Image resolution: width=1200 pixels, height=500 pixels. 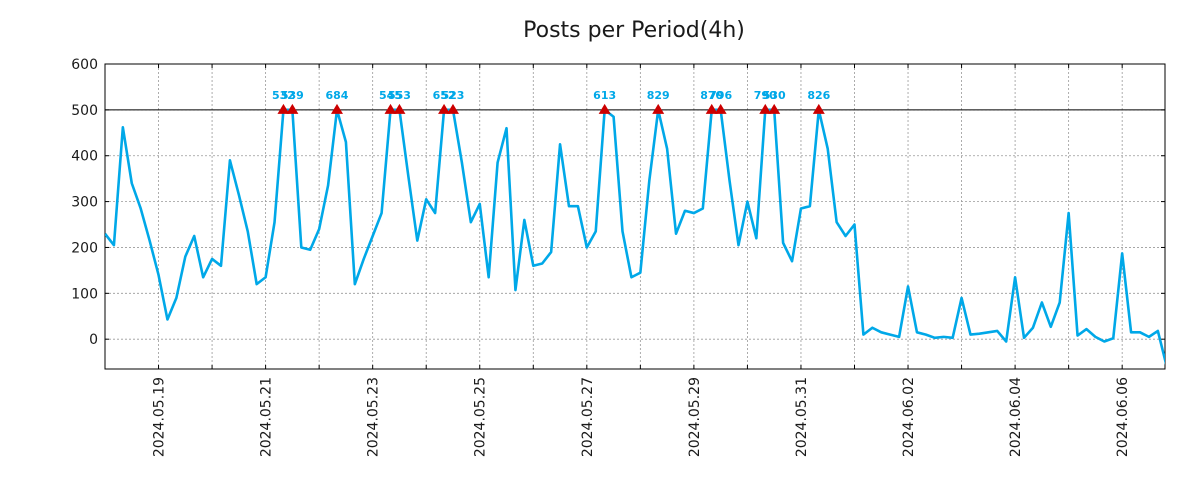 What do you see at coordinates (84, 157) in the screenshot?
I see `y-tick-label: 400` at bounding box center [84, 157].